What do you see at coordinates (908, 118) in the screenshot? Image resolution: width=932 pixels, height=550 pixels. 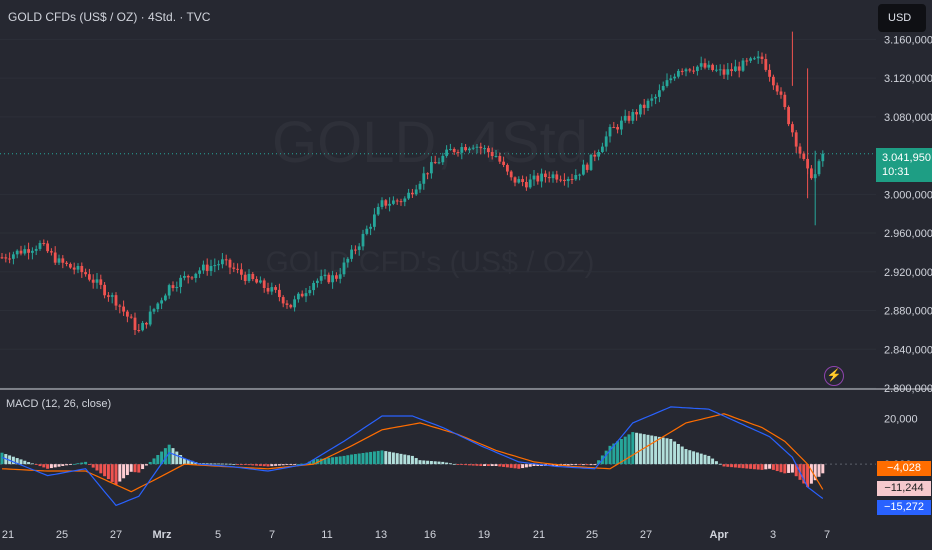 I see `price-tick-label: 3.080,000` at bounding box center [908, 118].